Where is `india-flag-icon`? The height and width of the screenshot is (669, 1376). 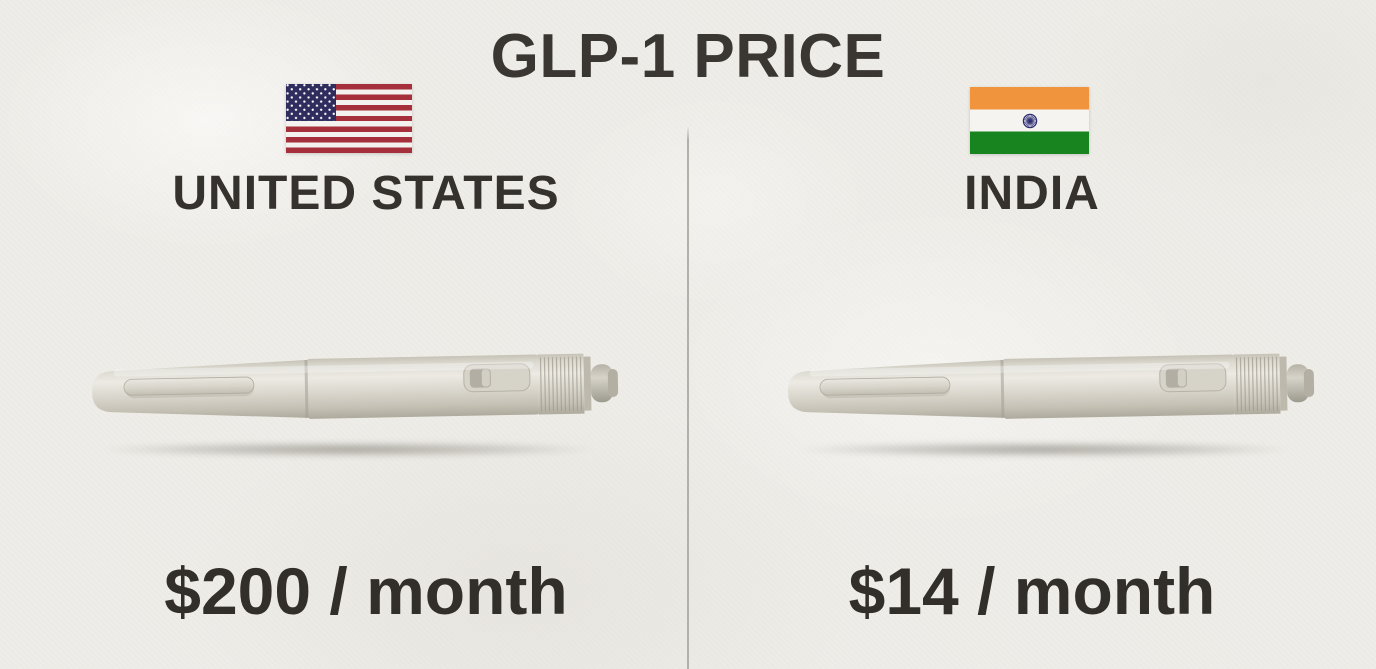
india-flag-icon is located at coordinates (1029, 120).